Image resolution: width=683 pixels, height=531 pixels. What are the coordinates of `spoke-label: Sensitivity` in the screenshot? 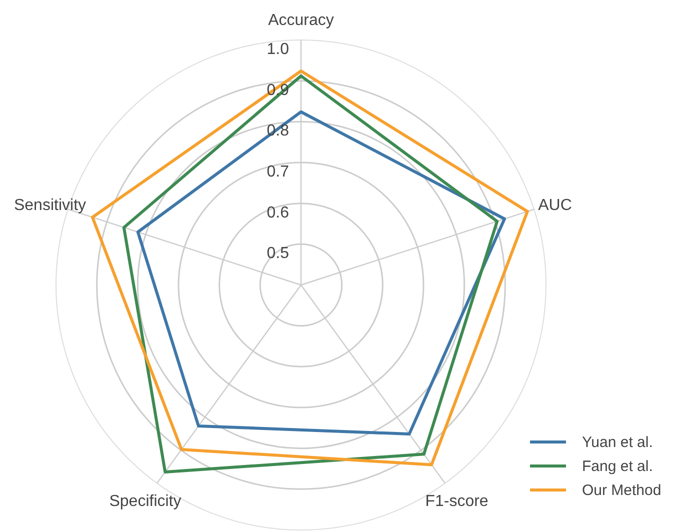 It's located at (50, 205).